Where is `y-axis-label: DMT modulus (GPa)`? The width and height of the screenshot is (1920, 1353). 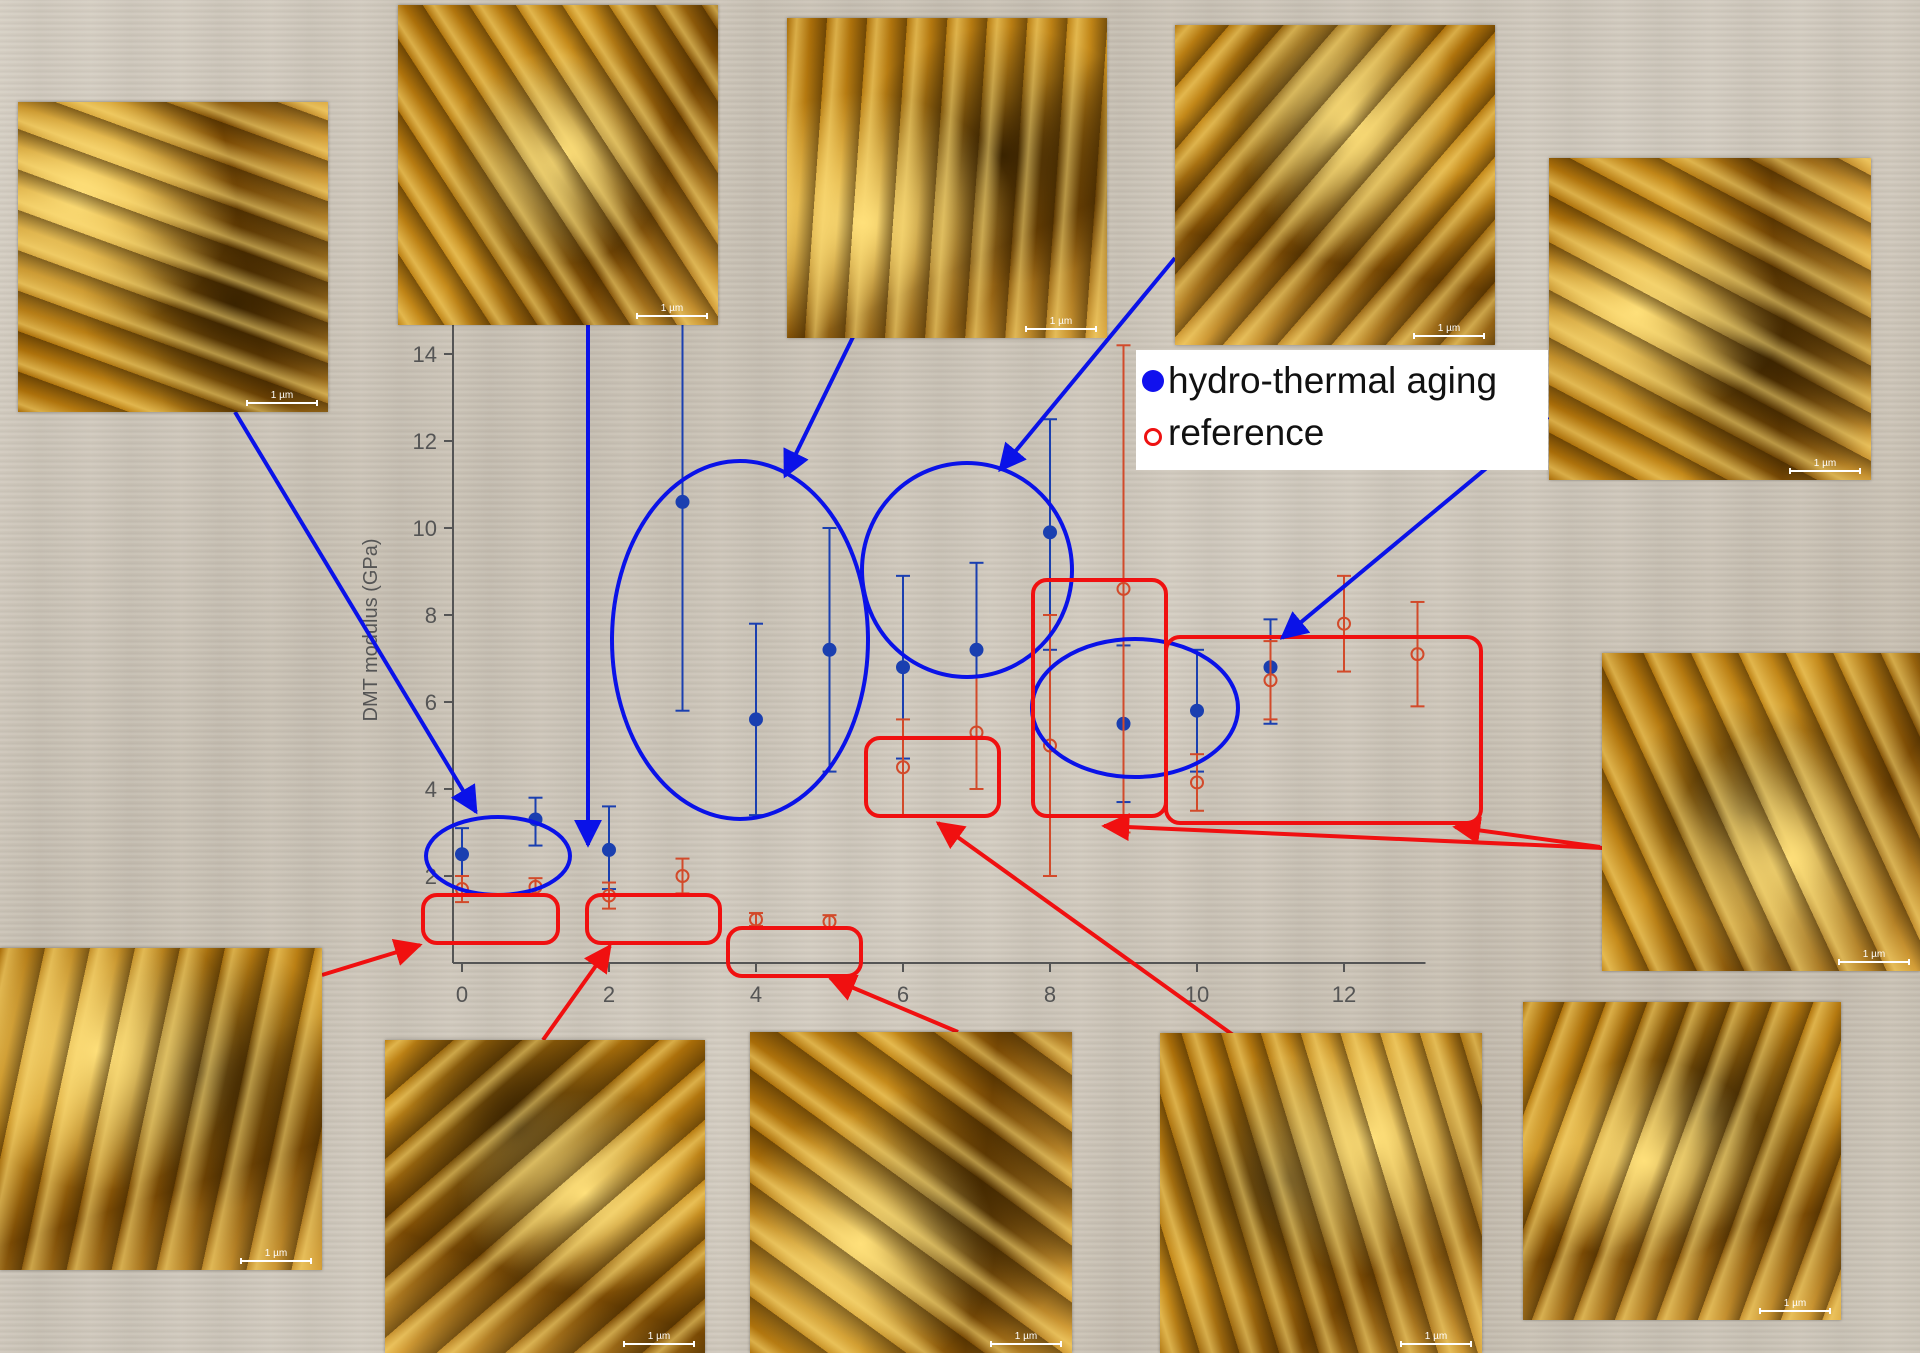
y-axis-label: DMT modulus (GPa) is located at coordinates (371, 629).